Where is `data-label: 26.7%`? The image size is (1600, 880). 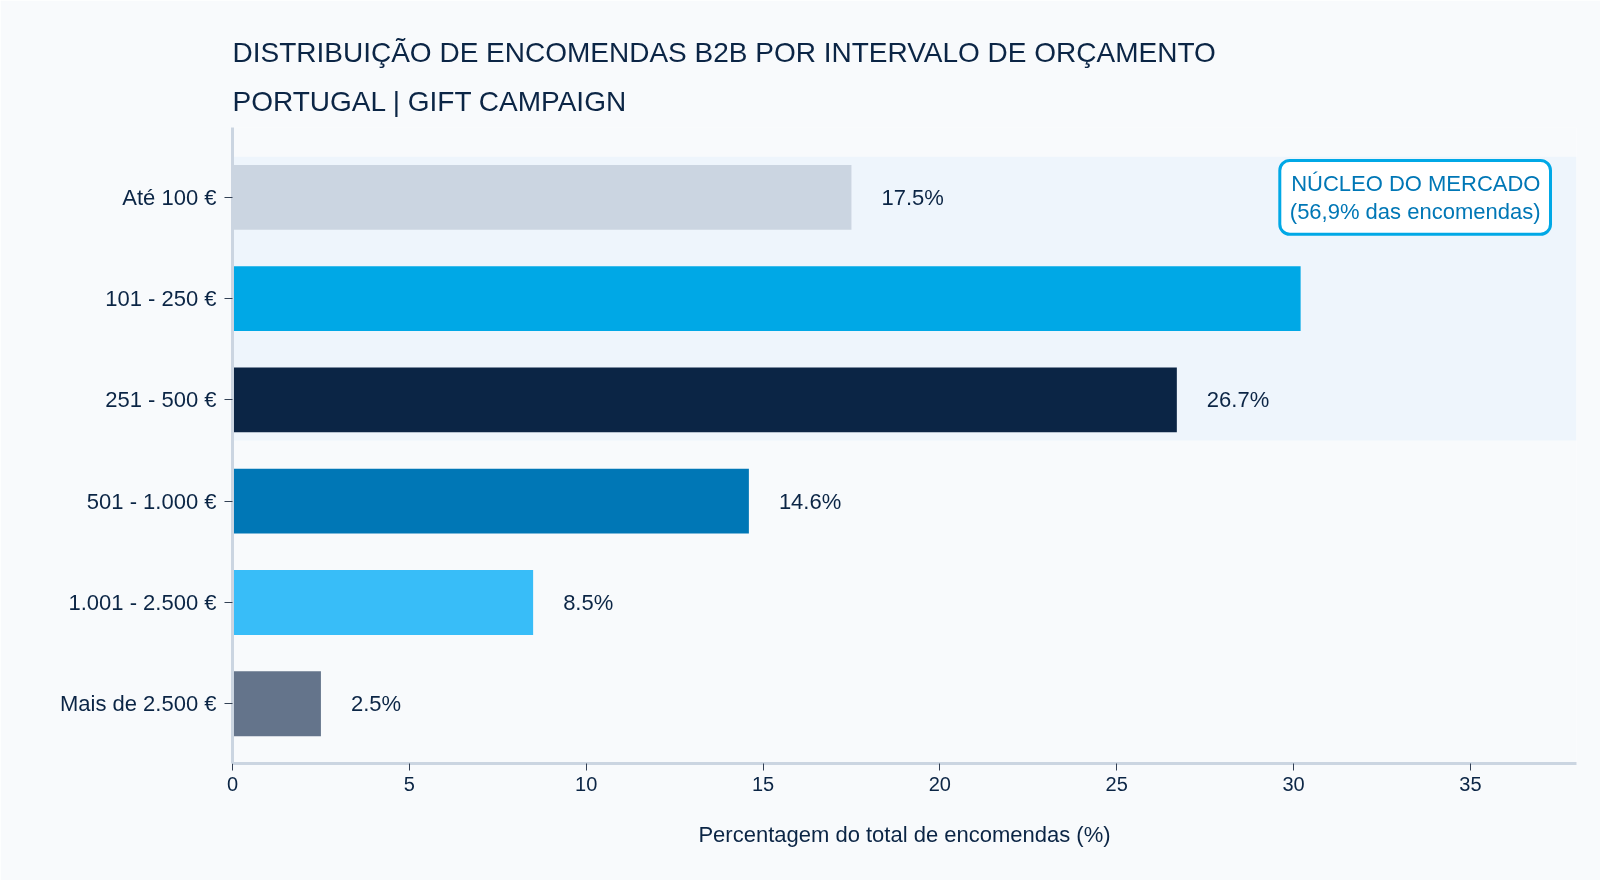 data-label: 26.7% is located at coordinates (1238, 400).